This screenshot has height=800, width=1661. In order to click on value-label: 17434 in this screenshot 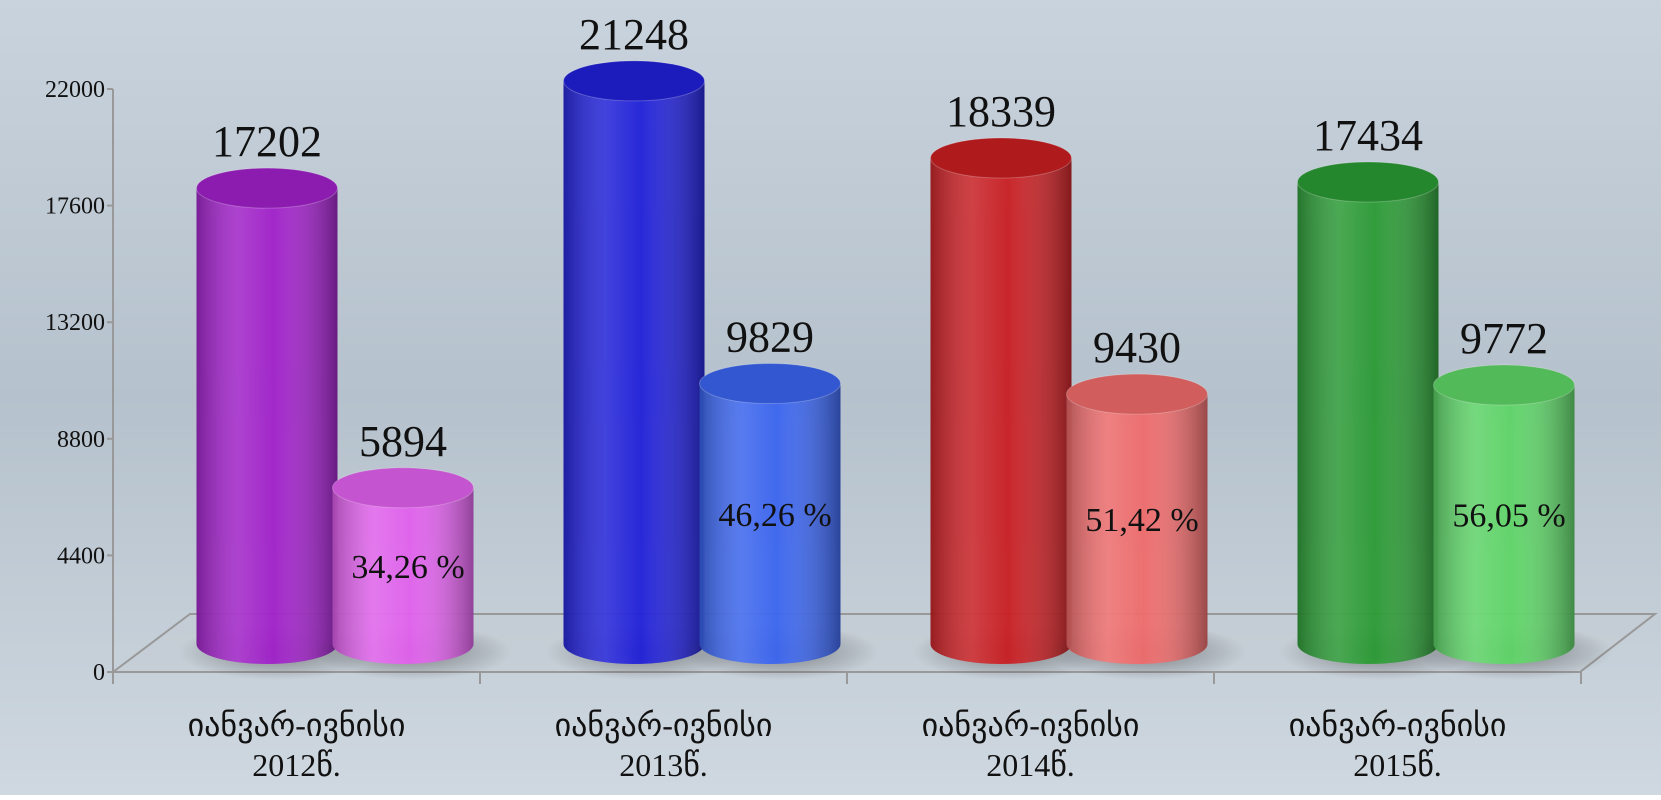, I will do `click(1368, 135)`.